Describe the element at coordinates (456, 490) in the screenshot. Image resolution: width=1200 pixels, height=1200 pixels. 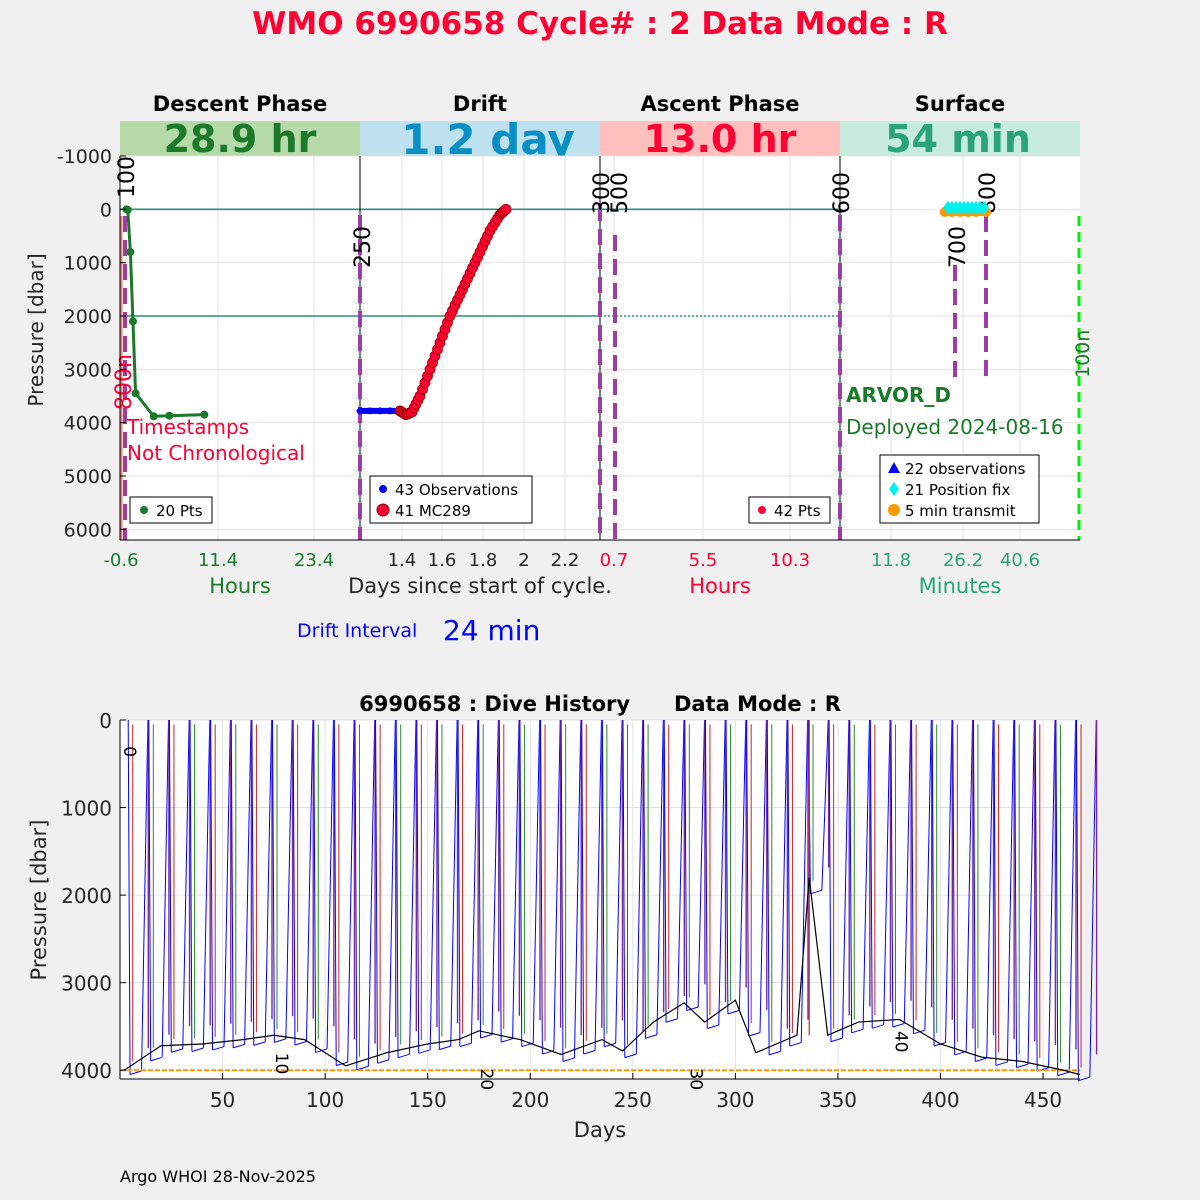
I see `drift-legend-obs-label: 43 Observations` at that location.